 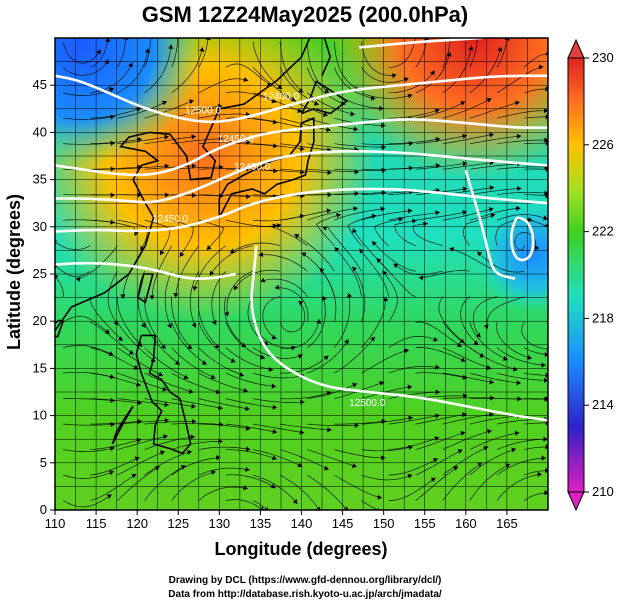 What do you see at coordinates (40, 179) in the screenshot?
I see `y-tick-label: 35` at bounding box center [40, 179].